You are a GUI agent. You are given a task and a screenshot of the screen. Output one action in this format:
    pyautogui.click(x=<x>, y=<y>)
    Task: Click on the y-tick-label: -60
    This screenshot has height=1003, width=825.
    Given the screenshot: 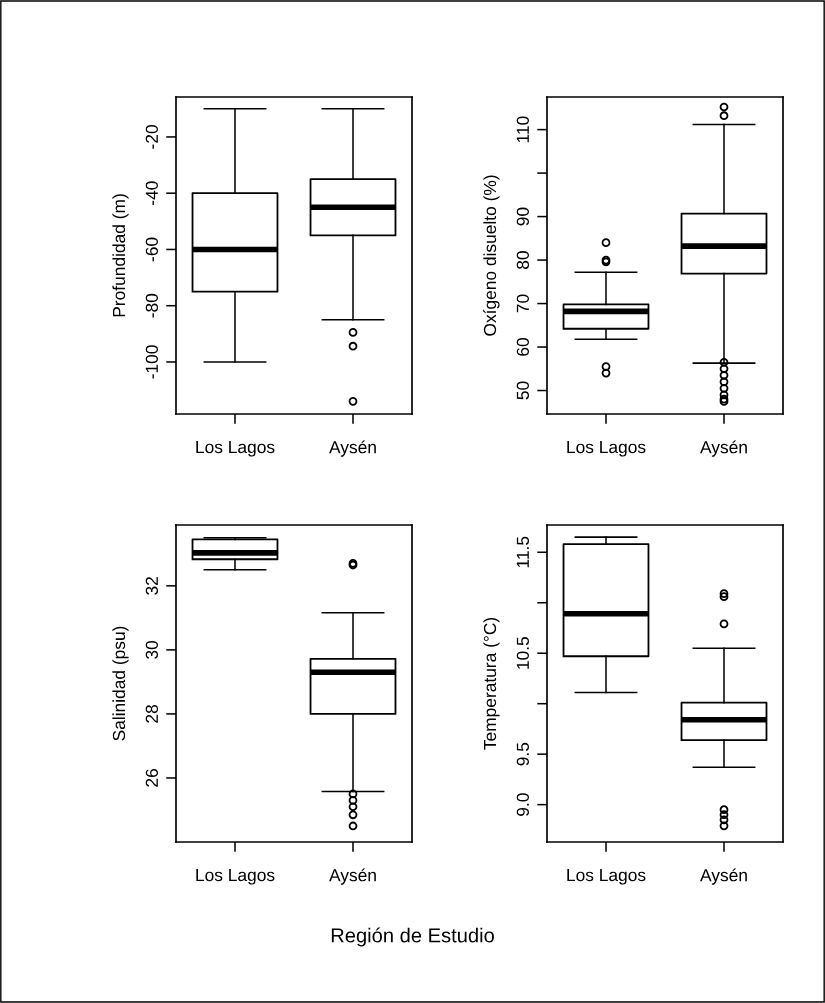 What is the action you would take?
    pyautogui.click(x=151, y=249)
    